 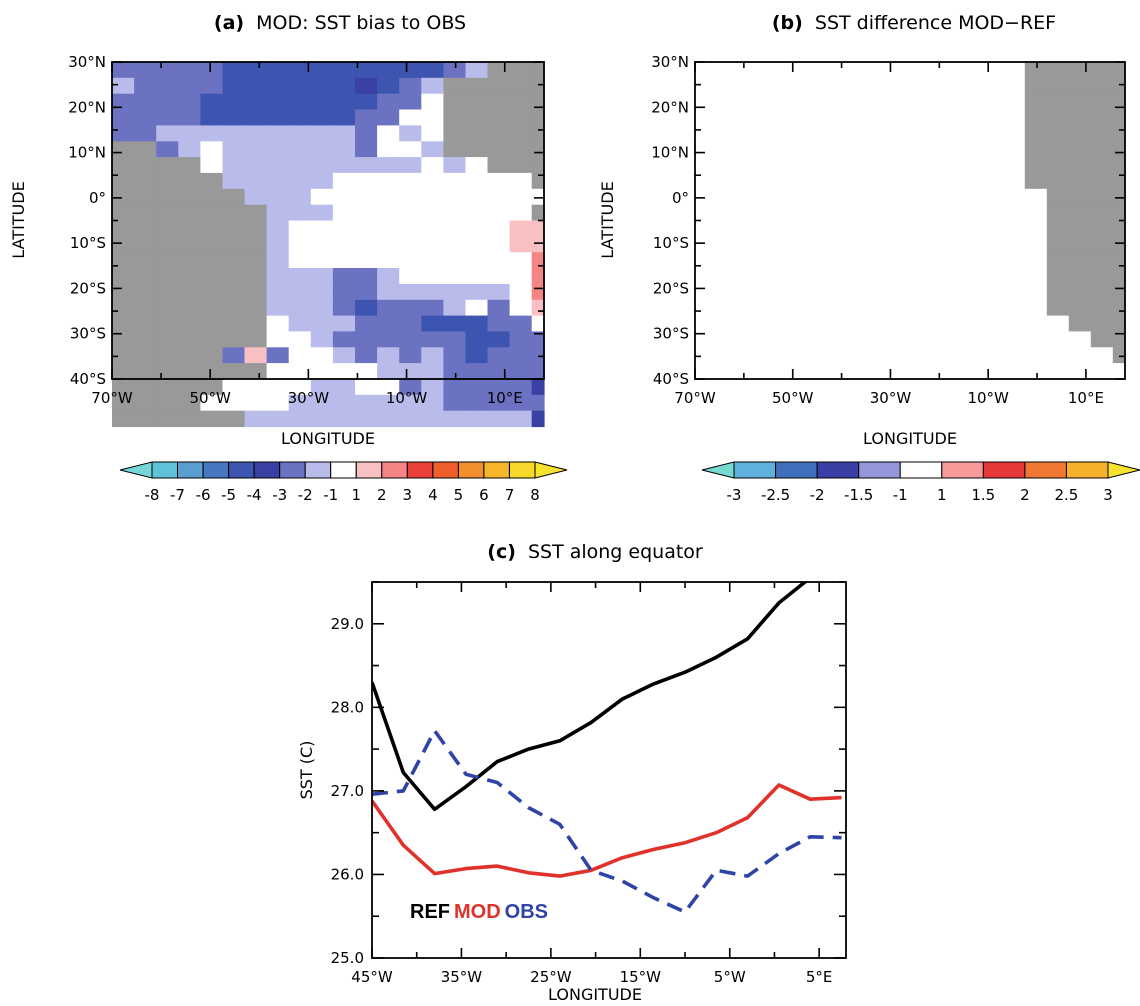 I want to click on panel-a-colorbar: -8 -7 -6 -5 -4 -3 -2 -1 1 2 3 4 5 6 7 8, so click(x=343, y=482).